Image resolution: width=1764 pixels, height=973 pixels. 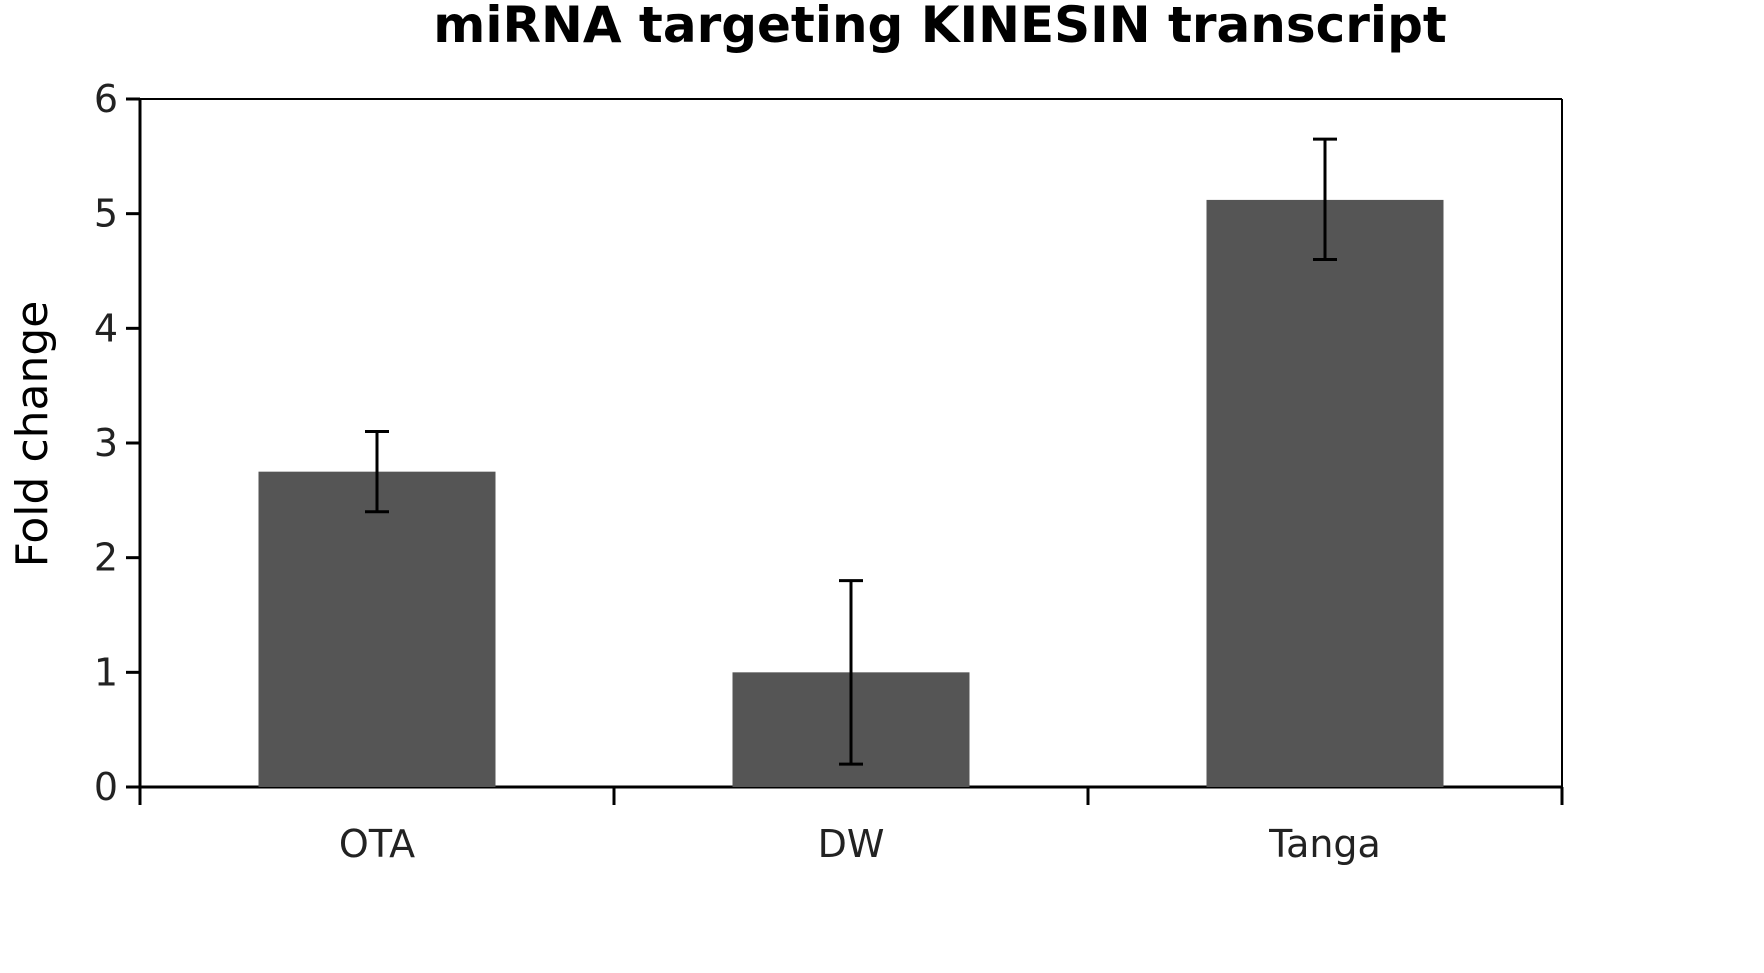 I want to click on y-tick-label: 2, so click(x=106, y=558).